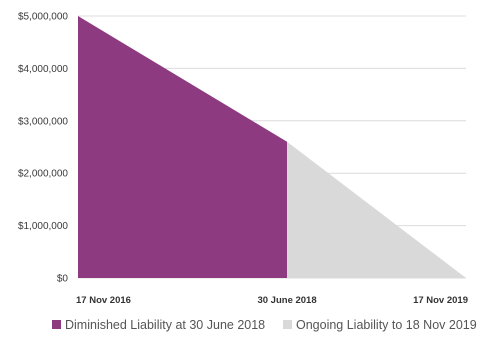 The width and height of the screenshot is (486, 340). I want to click on y-tick-label: $0, so click(63, 279).